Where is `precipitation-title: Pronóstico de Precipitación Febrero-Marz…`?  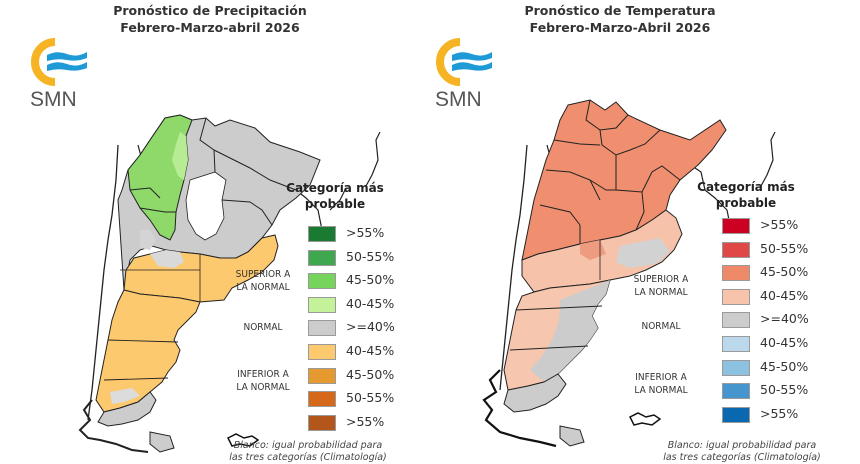 precipitation-title: Pronóstico de Precipitación Febrero-Marz… is located at coordinates (210, 19).